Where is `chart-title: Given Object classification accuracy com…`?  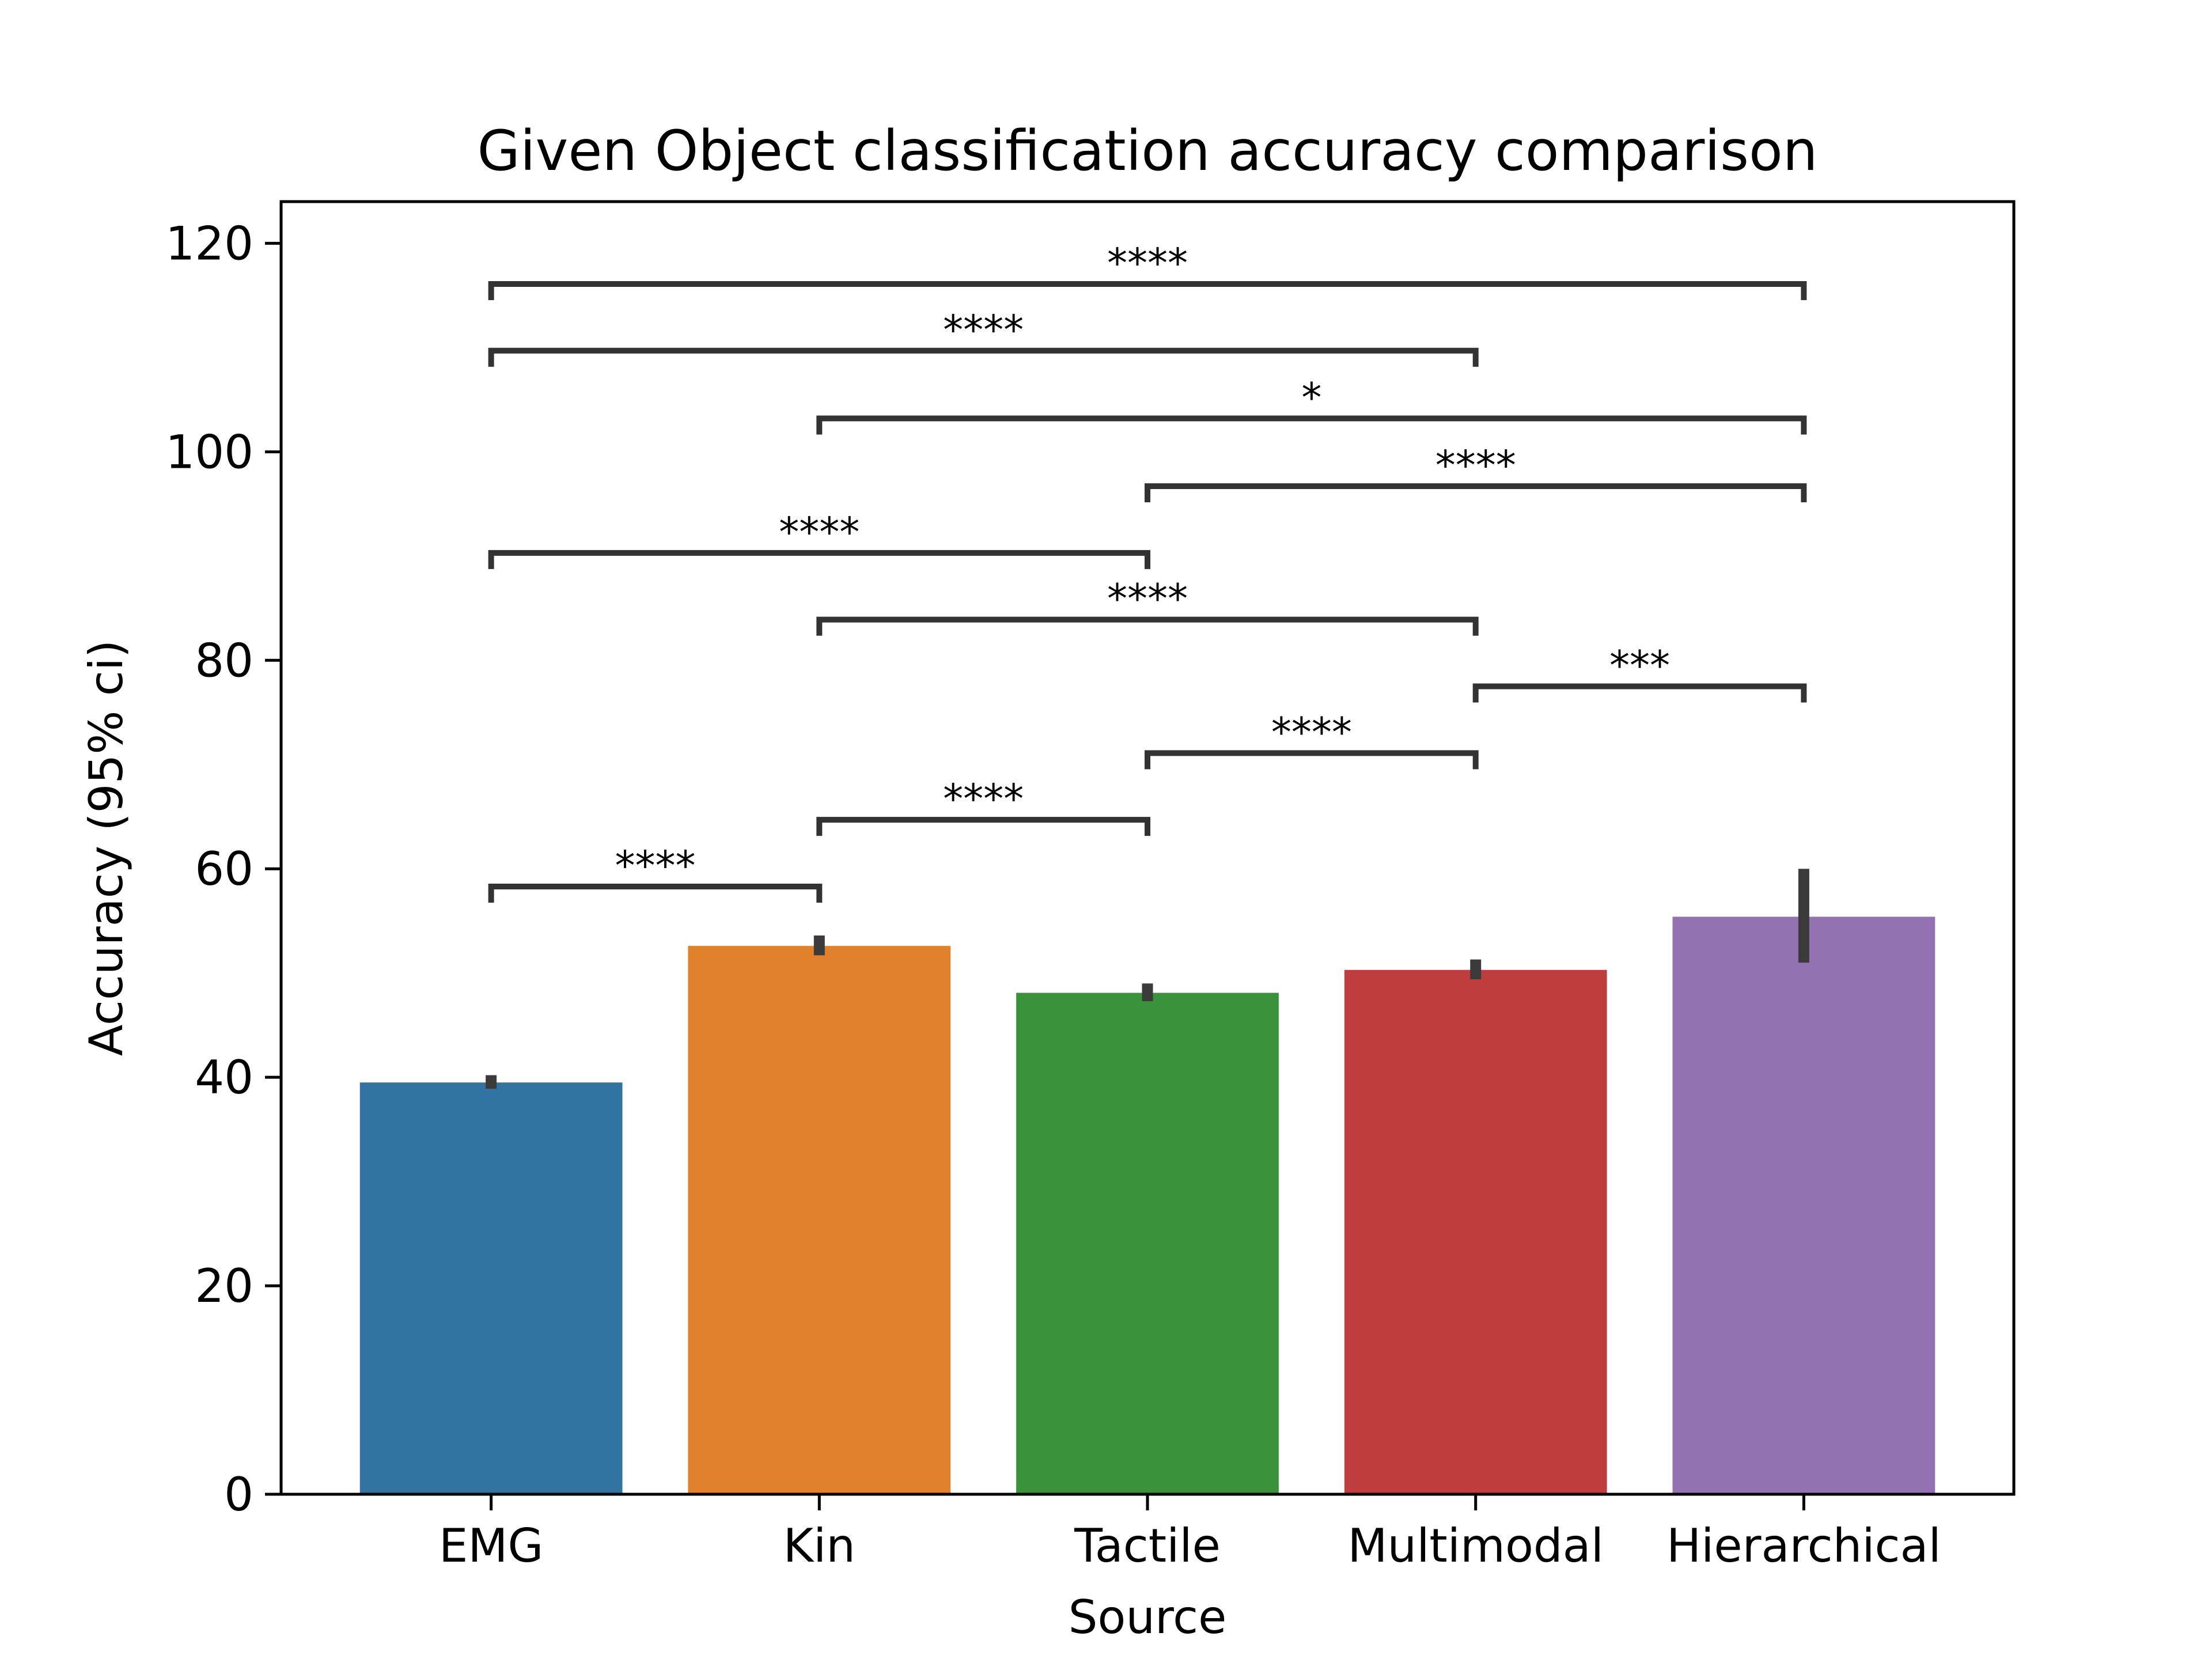
chart-title: Given Object classification accuracy com… is located at coordinates (1147, 151).